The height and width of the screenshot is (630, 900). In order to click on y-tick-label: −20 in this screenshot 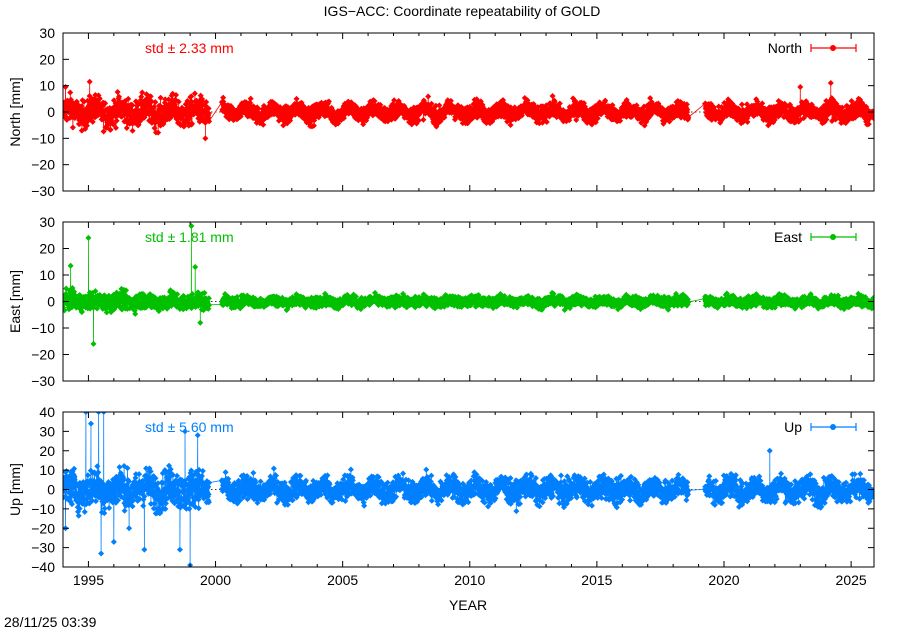, I will do `click(43, 165)`.